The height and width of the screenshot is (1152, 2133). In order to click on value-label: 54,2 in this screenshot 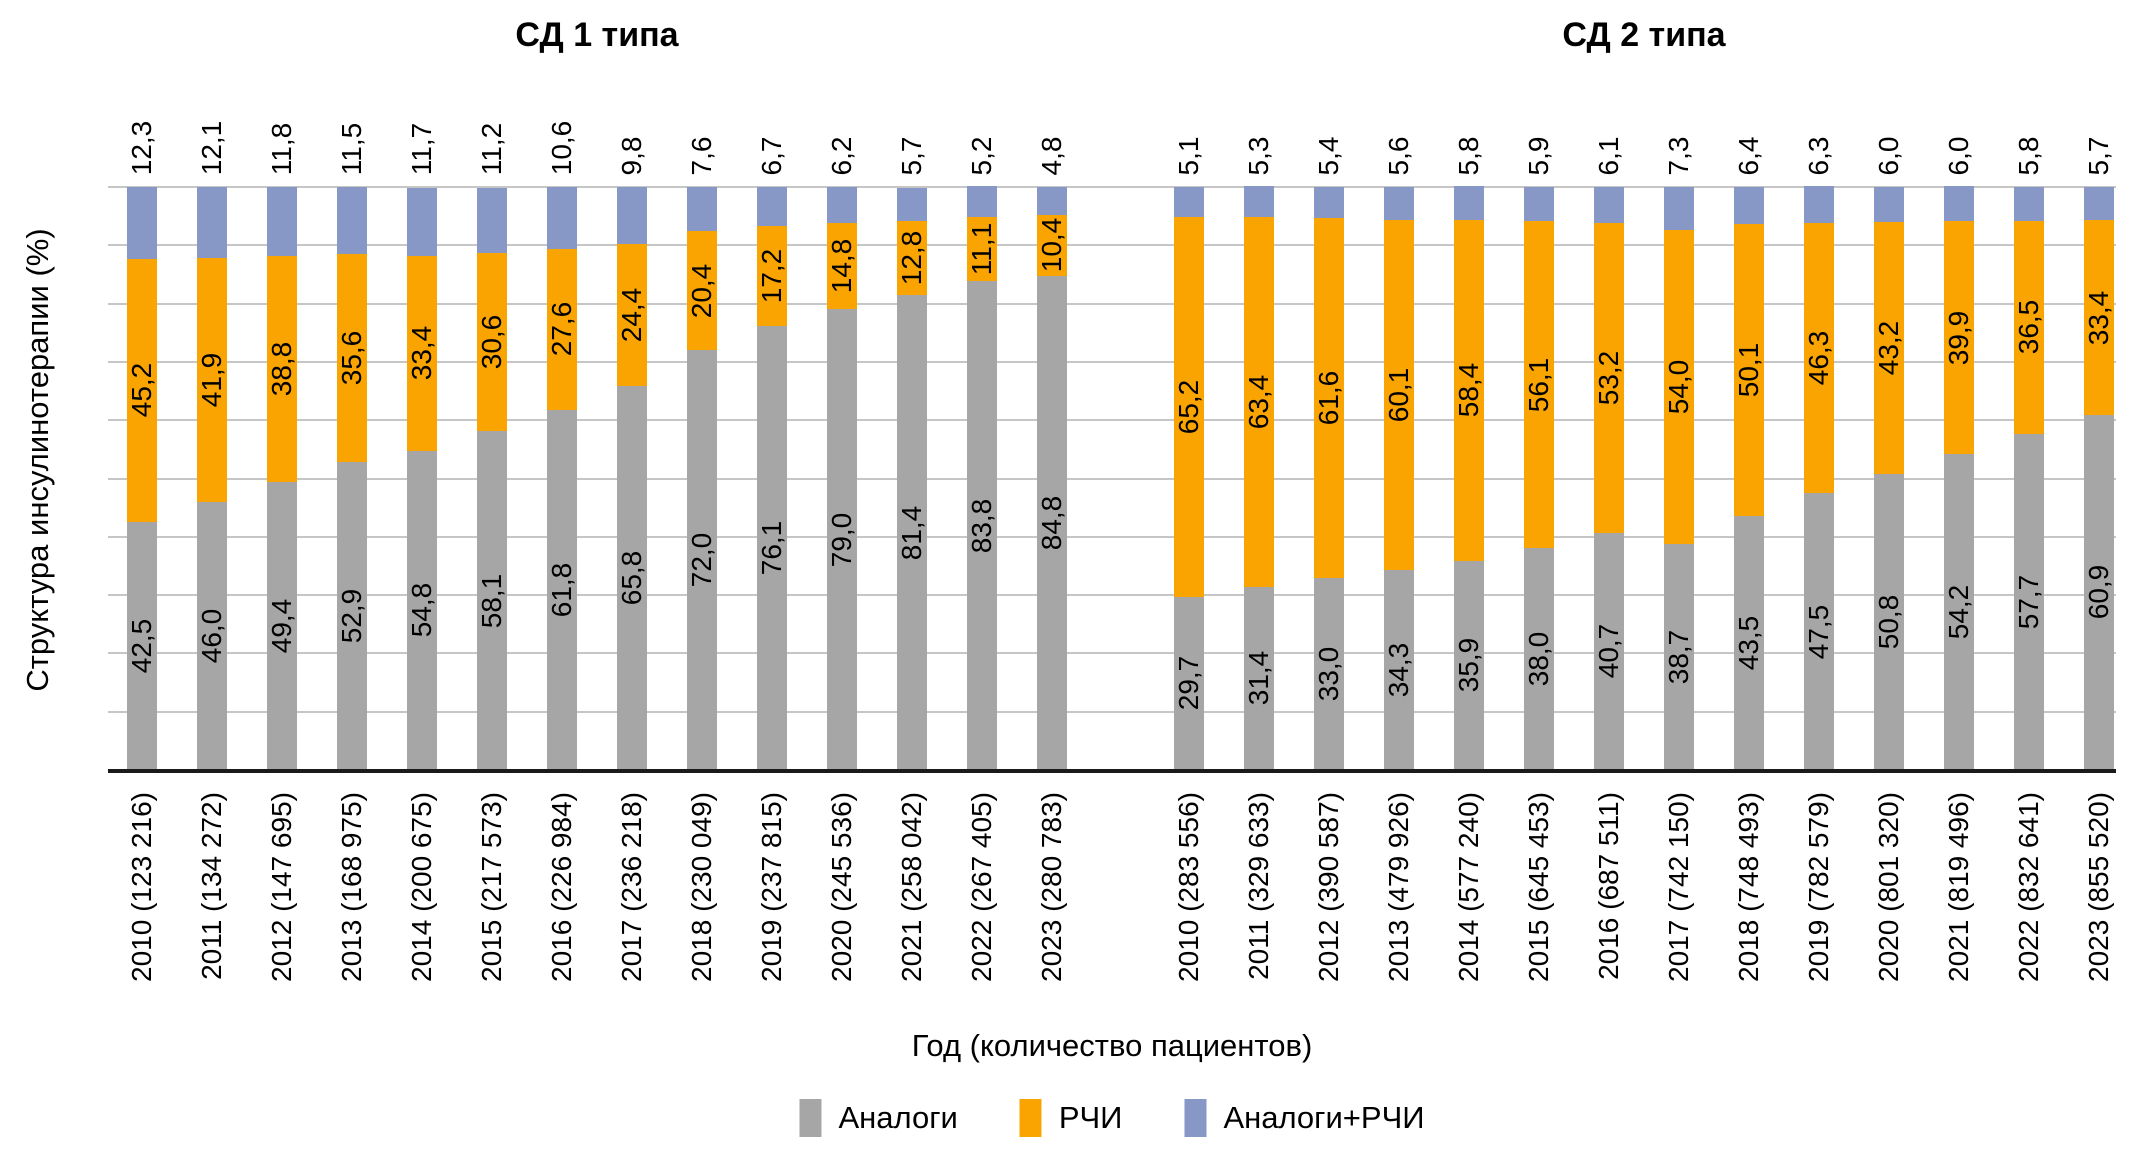, I will do `click(1958, 612)`.